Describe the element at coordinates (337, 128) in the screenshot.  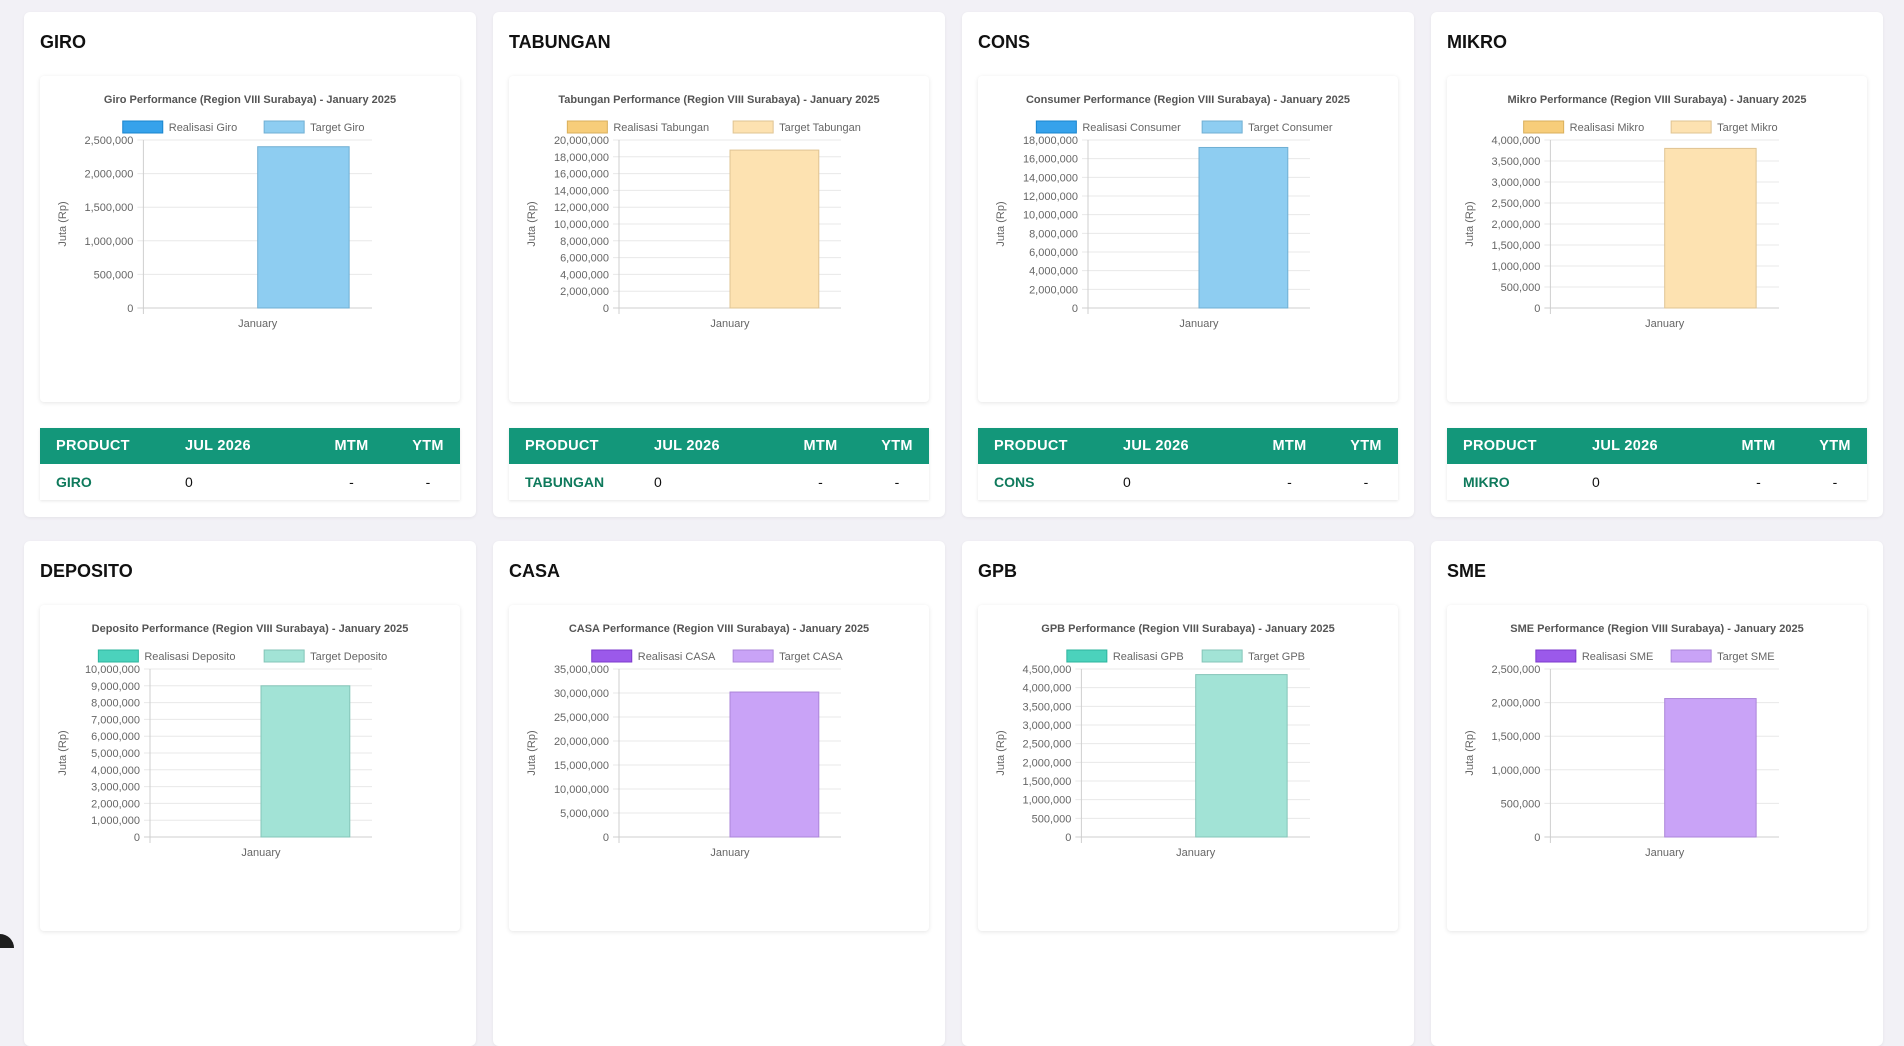
I see `legend-label-1: Target Giro` at that location.